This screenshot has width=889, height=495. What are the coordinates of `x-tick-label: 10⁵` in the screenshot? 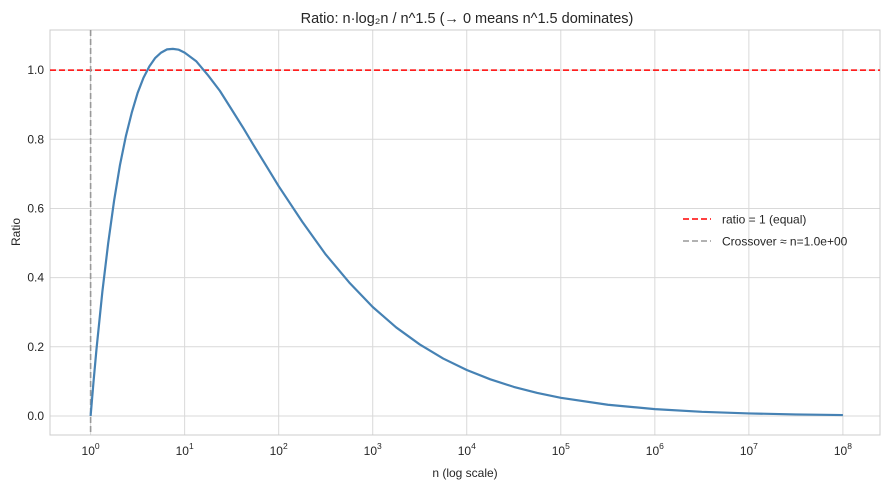 It's located at (561, 449).